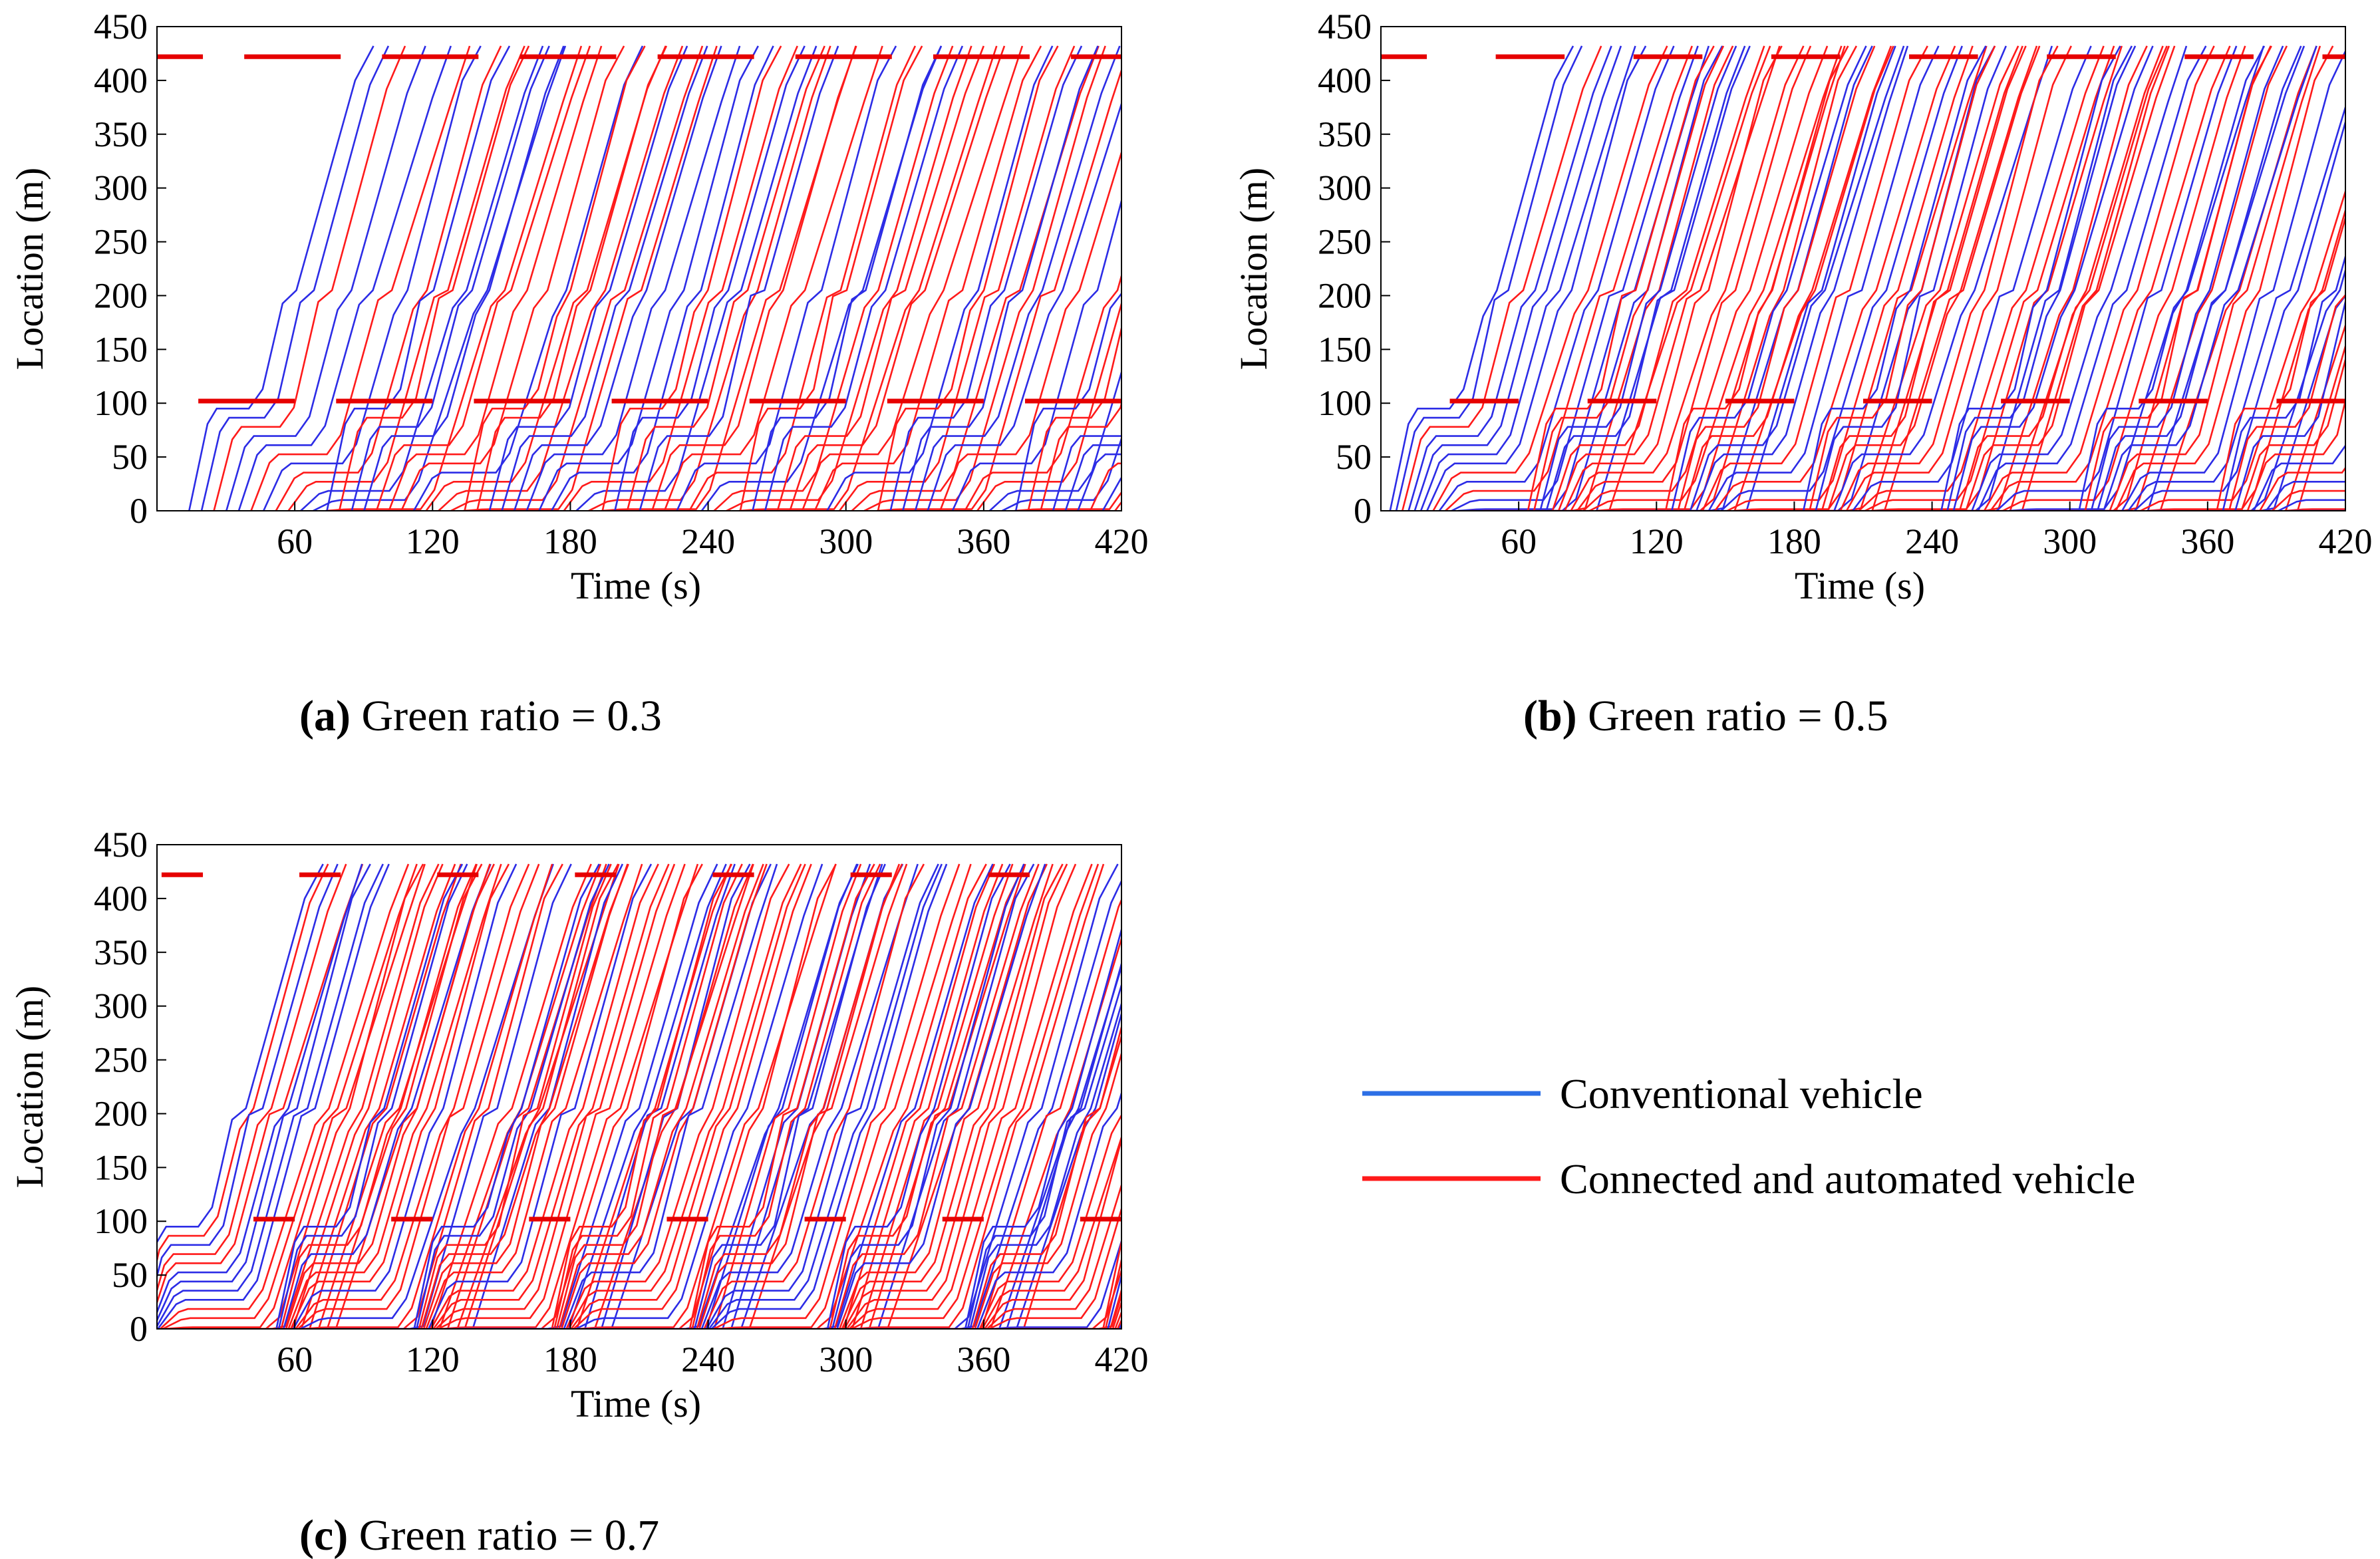 This screenshot has height=1559, width=2380. I want to click on y-tick-label: 400, so click(1345, 80).